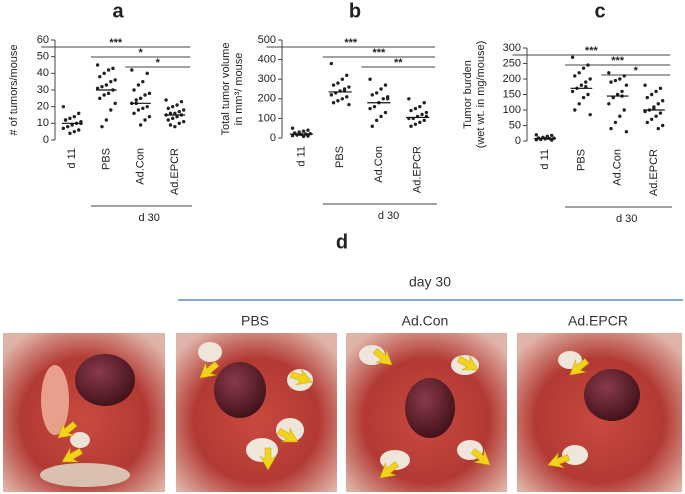 The height and width of the screenshot is (494, 685). What do you see at coordinates (14, 89) in the screenshot?
I see `y-axis-label: # of tumors/mouse` at bounding box center [14, 89].